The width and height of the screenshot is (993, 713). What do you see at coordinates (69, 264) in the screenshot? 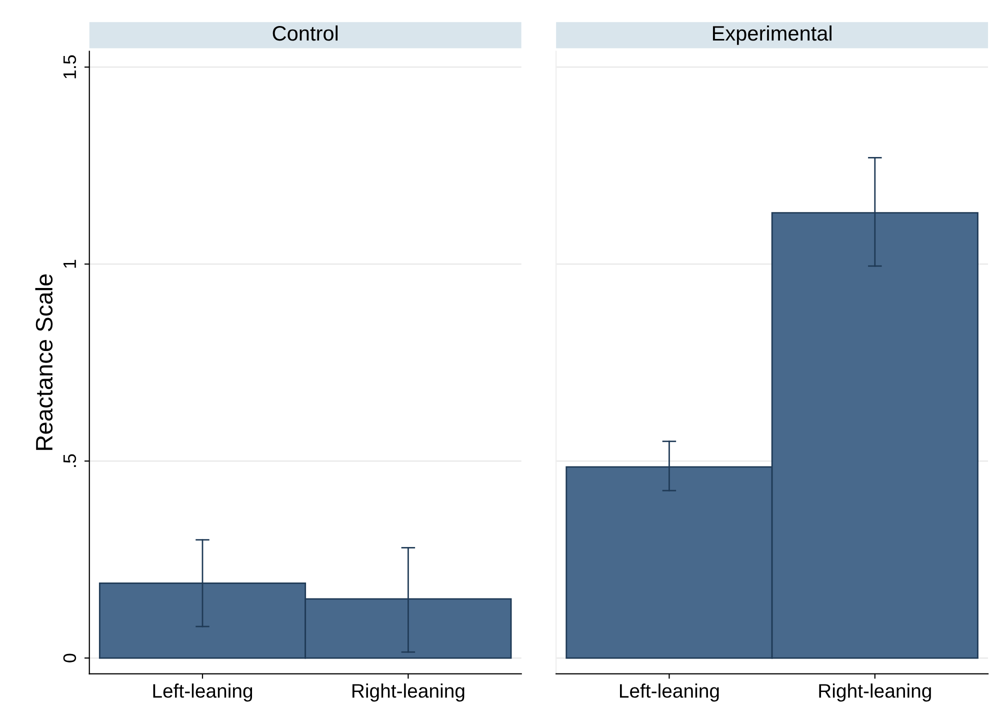
I see `y-tick-label: 1` at bounding box center [69, 264].